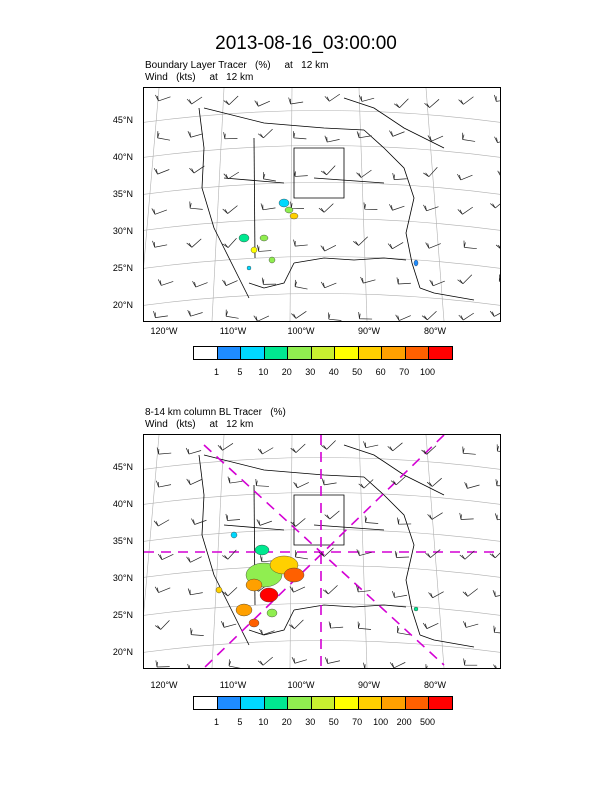 The width and height of the screenshot is (612, 792). I want to click on panel1-lat-label: 40°N, so click(122, 157).